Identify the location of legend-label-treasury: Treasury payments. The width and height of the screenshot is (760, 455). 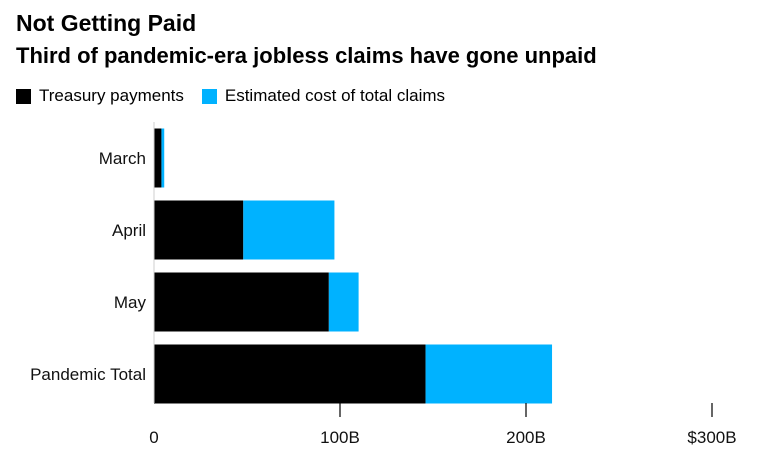
(111, 95).